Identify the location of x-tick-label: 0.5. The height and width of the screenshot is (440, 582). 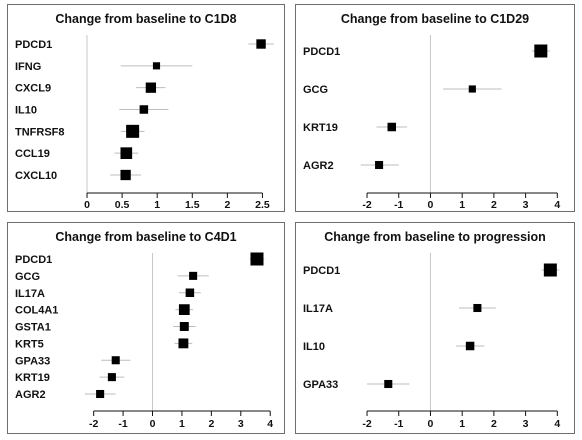
(122, 205).